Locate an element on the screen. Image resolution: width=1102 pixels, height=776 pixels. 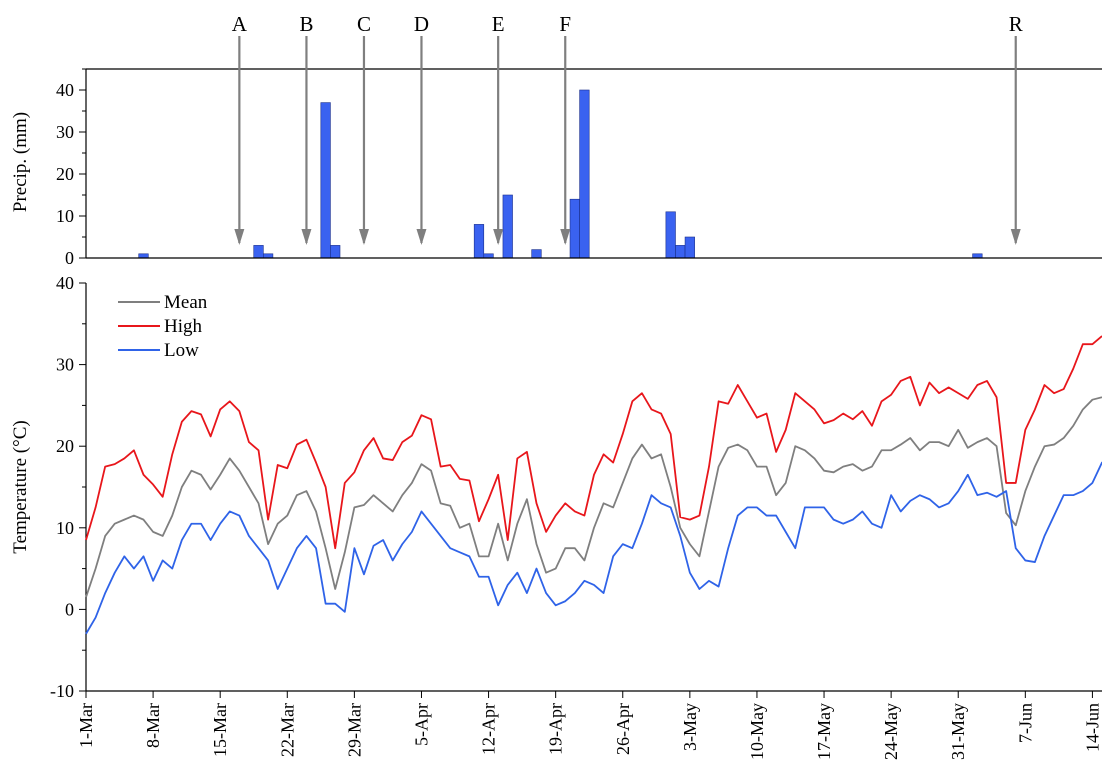
event-label: C is located at coordinates (364, 24).